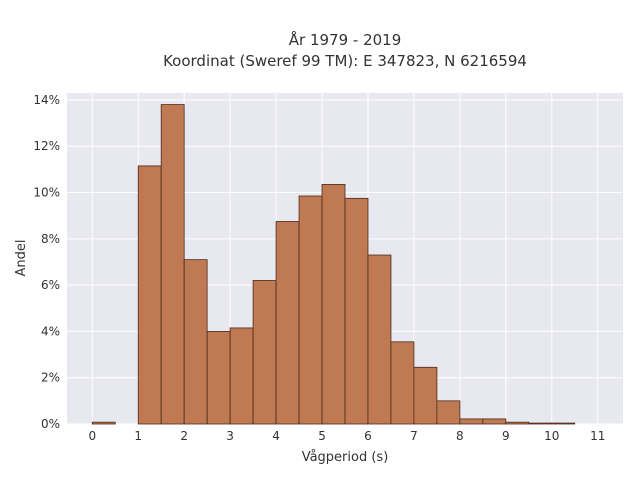 This screenshot has height=480, width=640. What do you see at coordinates (46, 146) in the screenshot?
I see `y-tick-label: 12%` at bounding box center [46, 146].